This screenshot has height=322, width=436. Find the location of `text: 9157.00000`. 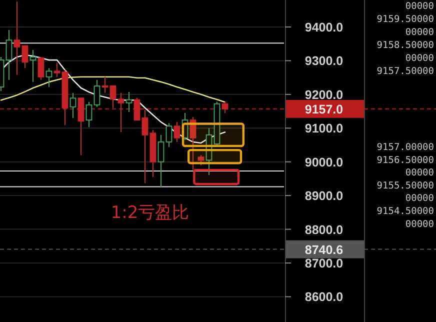

text: 9157.00000 is located at coordinates (405, 147).